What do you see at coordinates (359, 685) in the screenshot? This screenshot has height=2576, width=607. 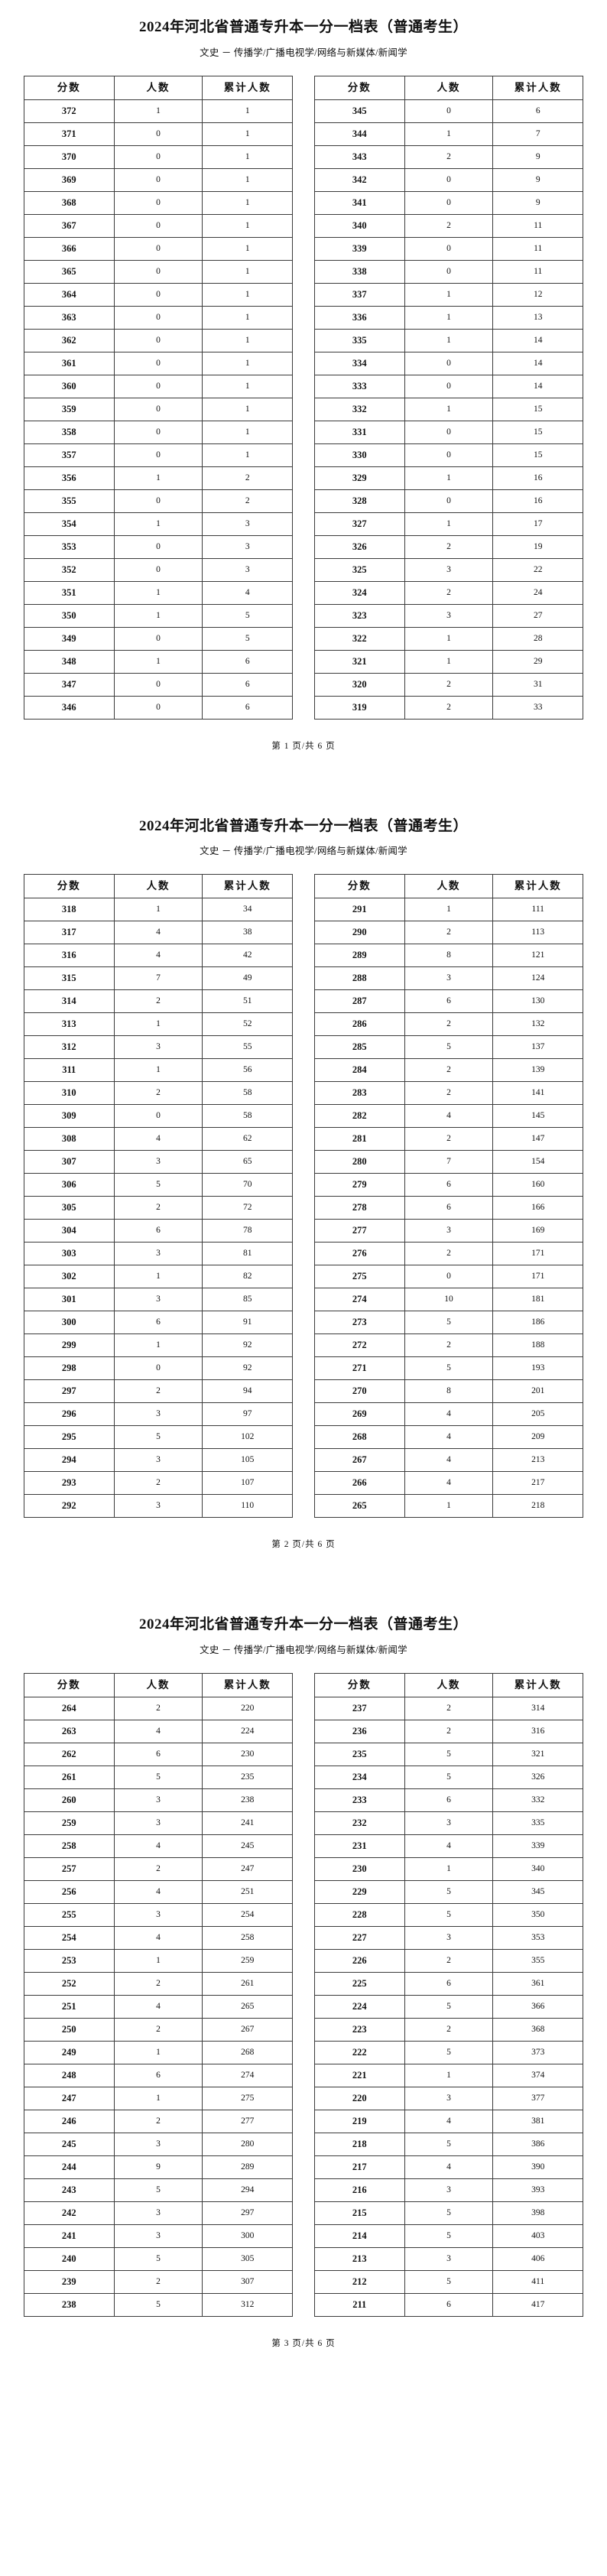 I see `cell-score: 320` at bounding box center [359, 685].